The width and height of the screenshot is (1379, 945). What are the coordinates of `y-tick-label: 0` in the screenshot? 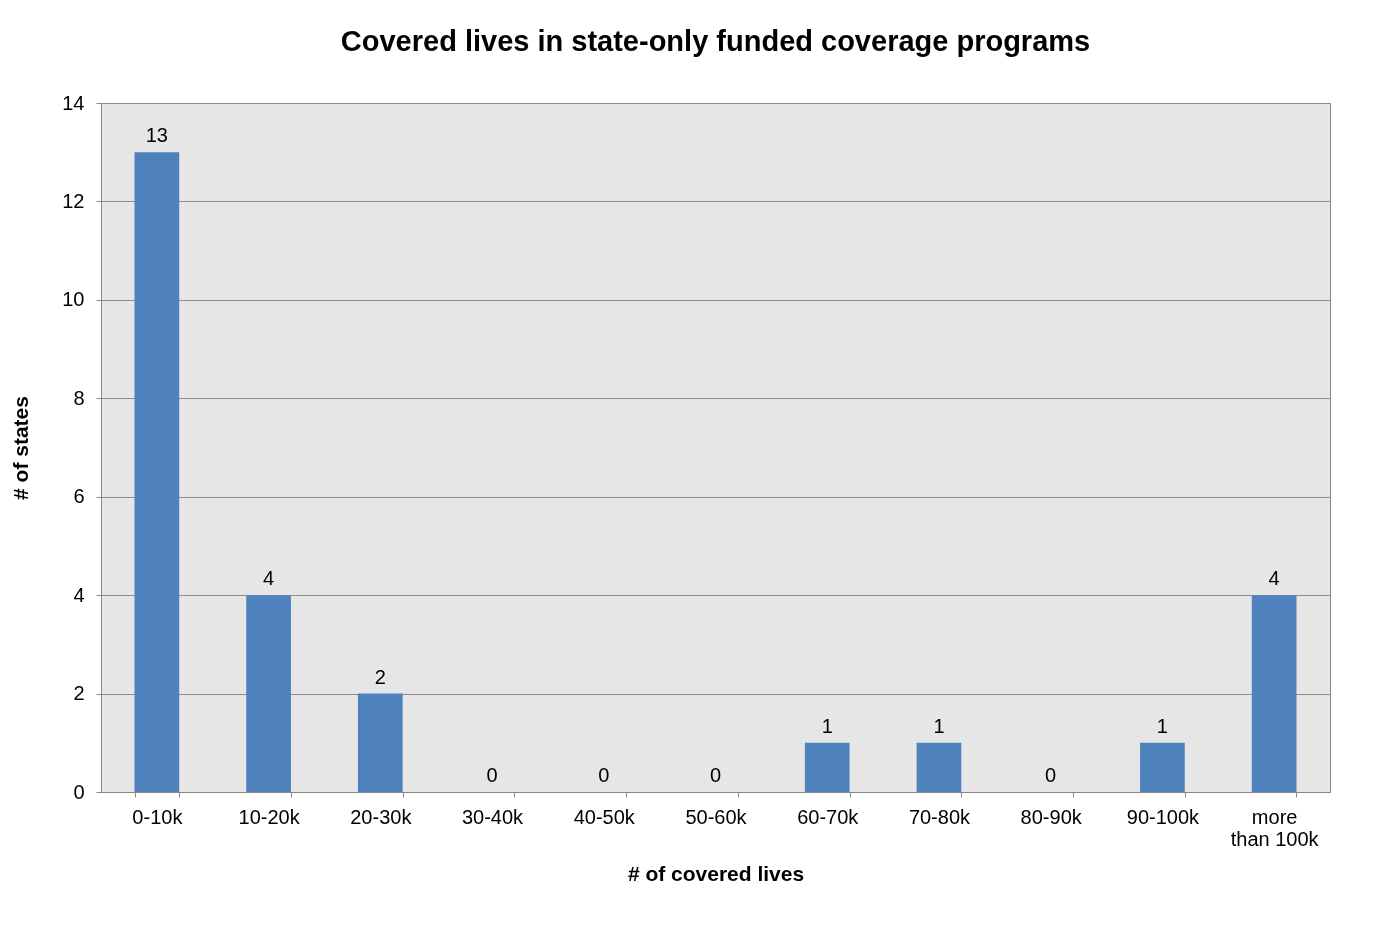 It's located at (79, 791).